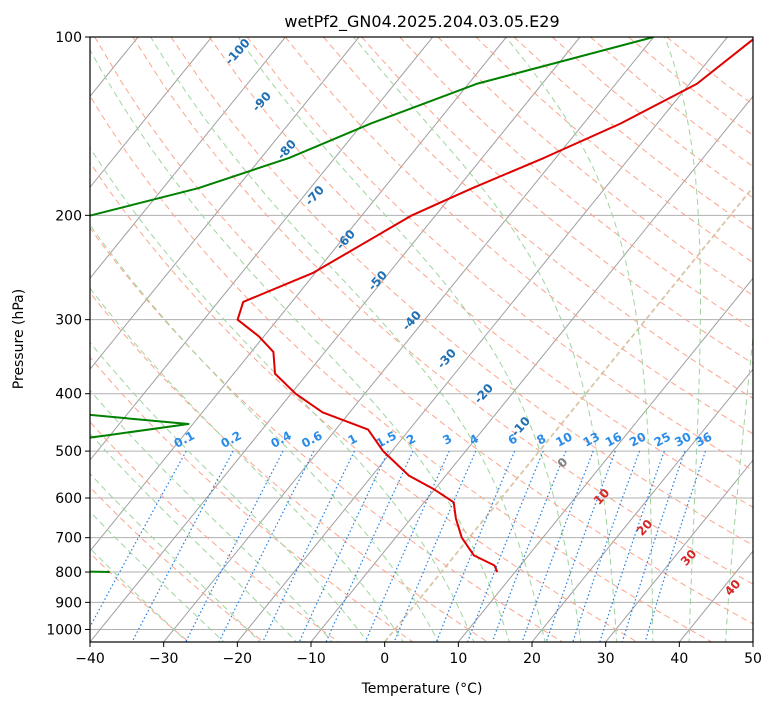  I want to click on mixing-ratio-label: 16, so click(613, 439).